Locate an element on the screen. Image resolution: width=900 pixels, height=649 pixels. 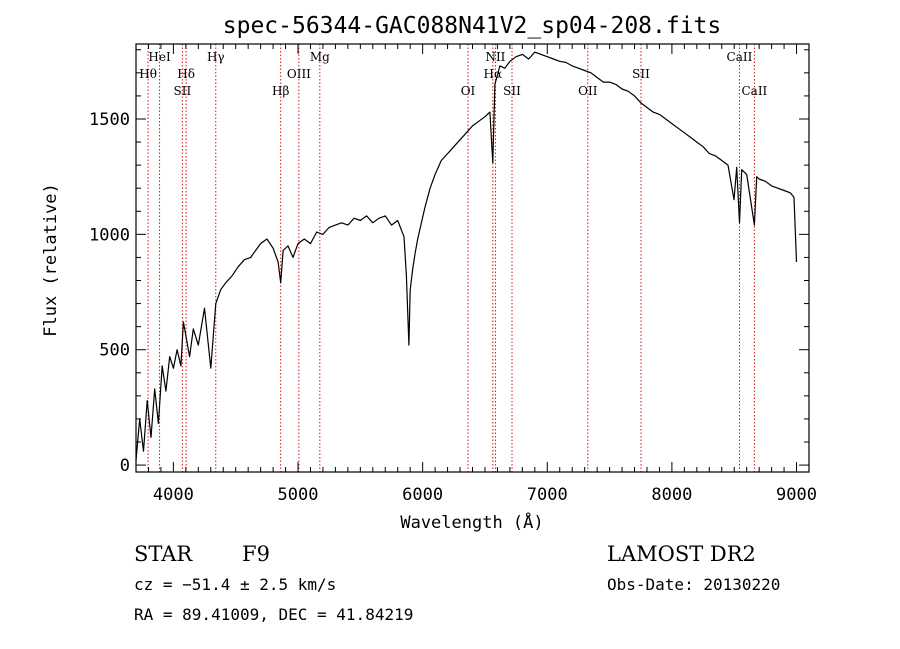
chart-title: spec-56344-GAC088N41V2_sp04-208.fits is located at coordinates (472, 26).